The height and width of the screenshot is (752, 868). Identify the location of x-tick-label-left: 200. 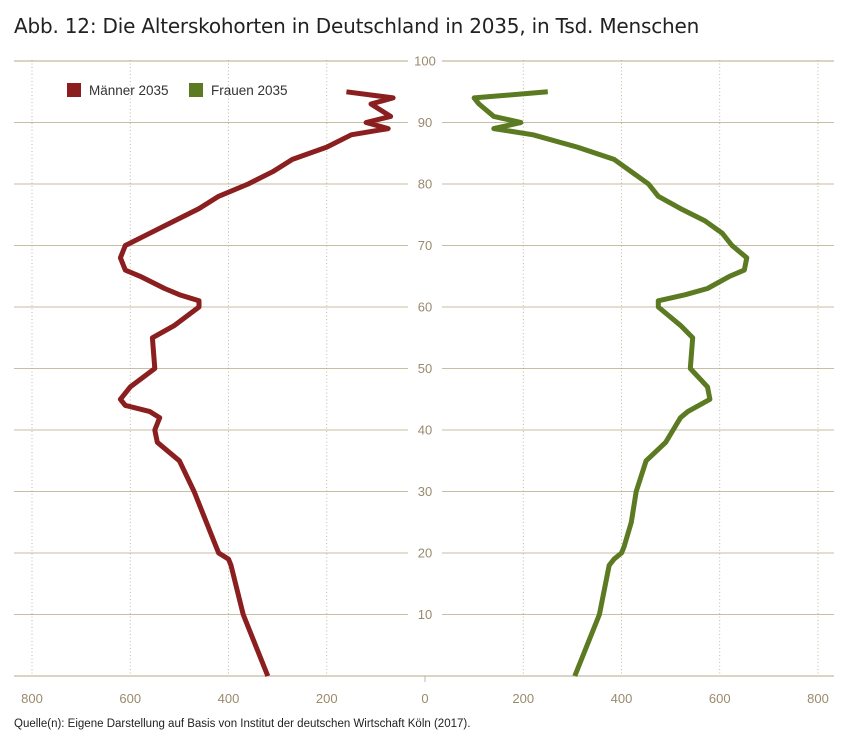
(327, 698).